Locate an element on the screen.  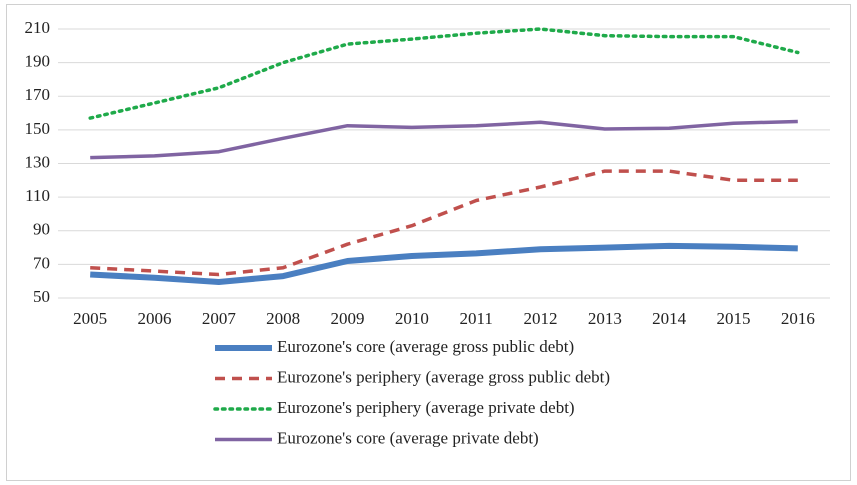
x-tick-label: 2015 is located at coordinates (734, 318).